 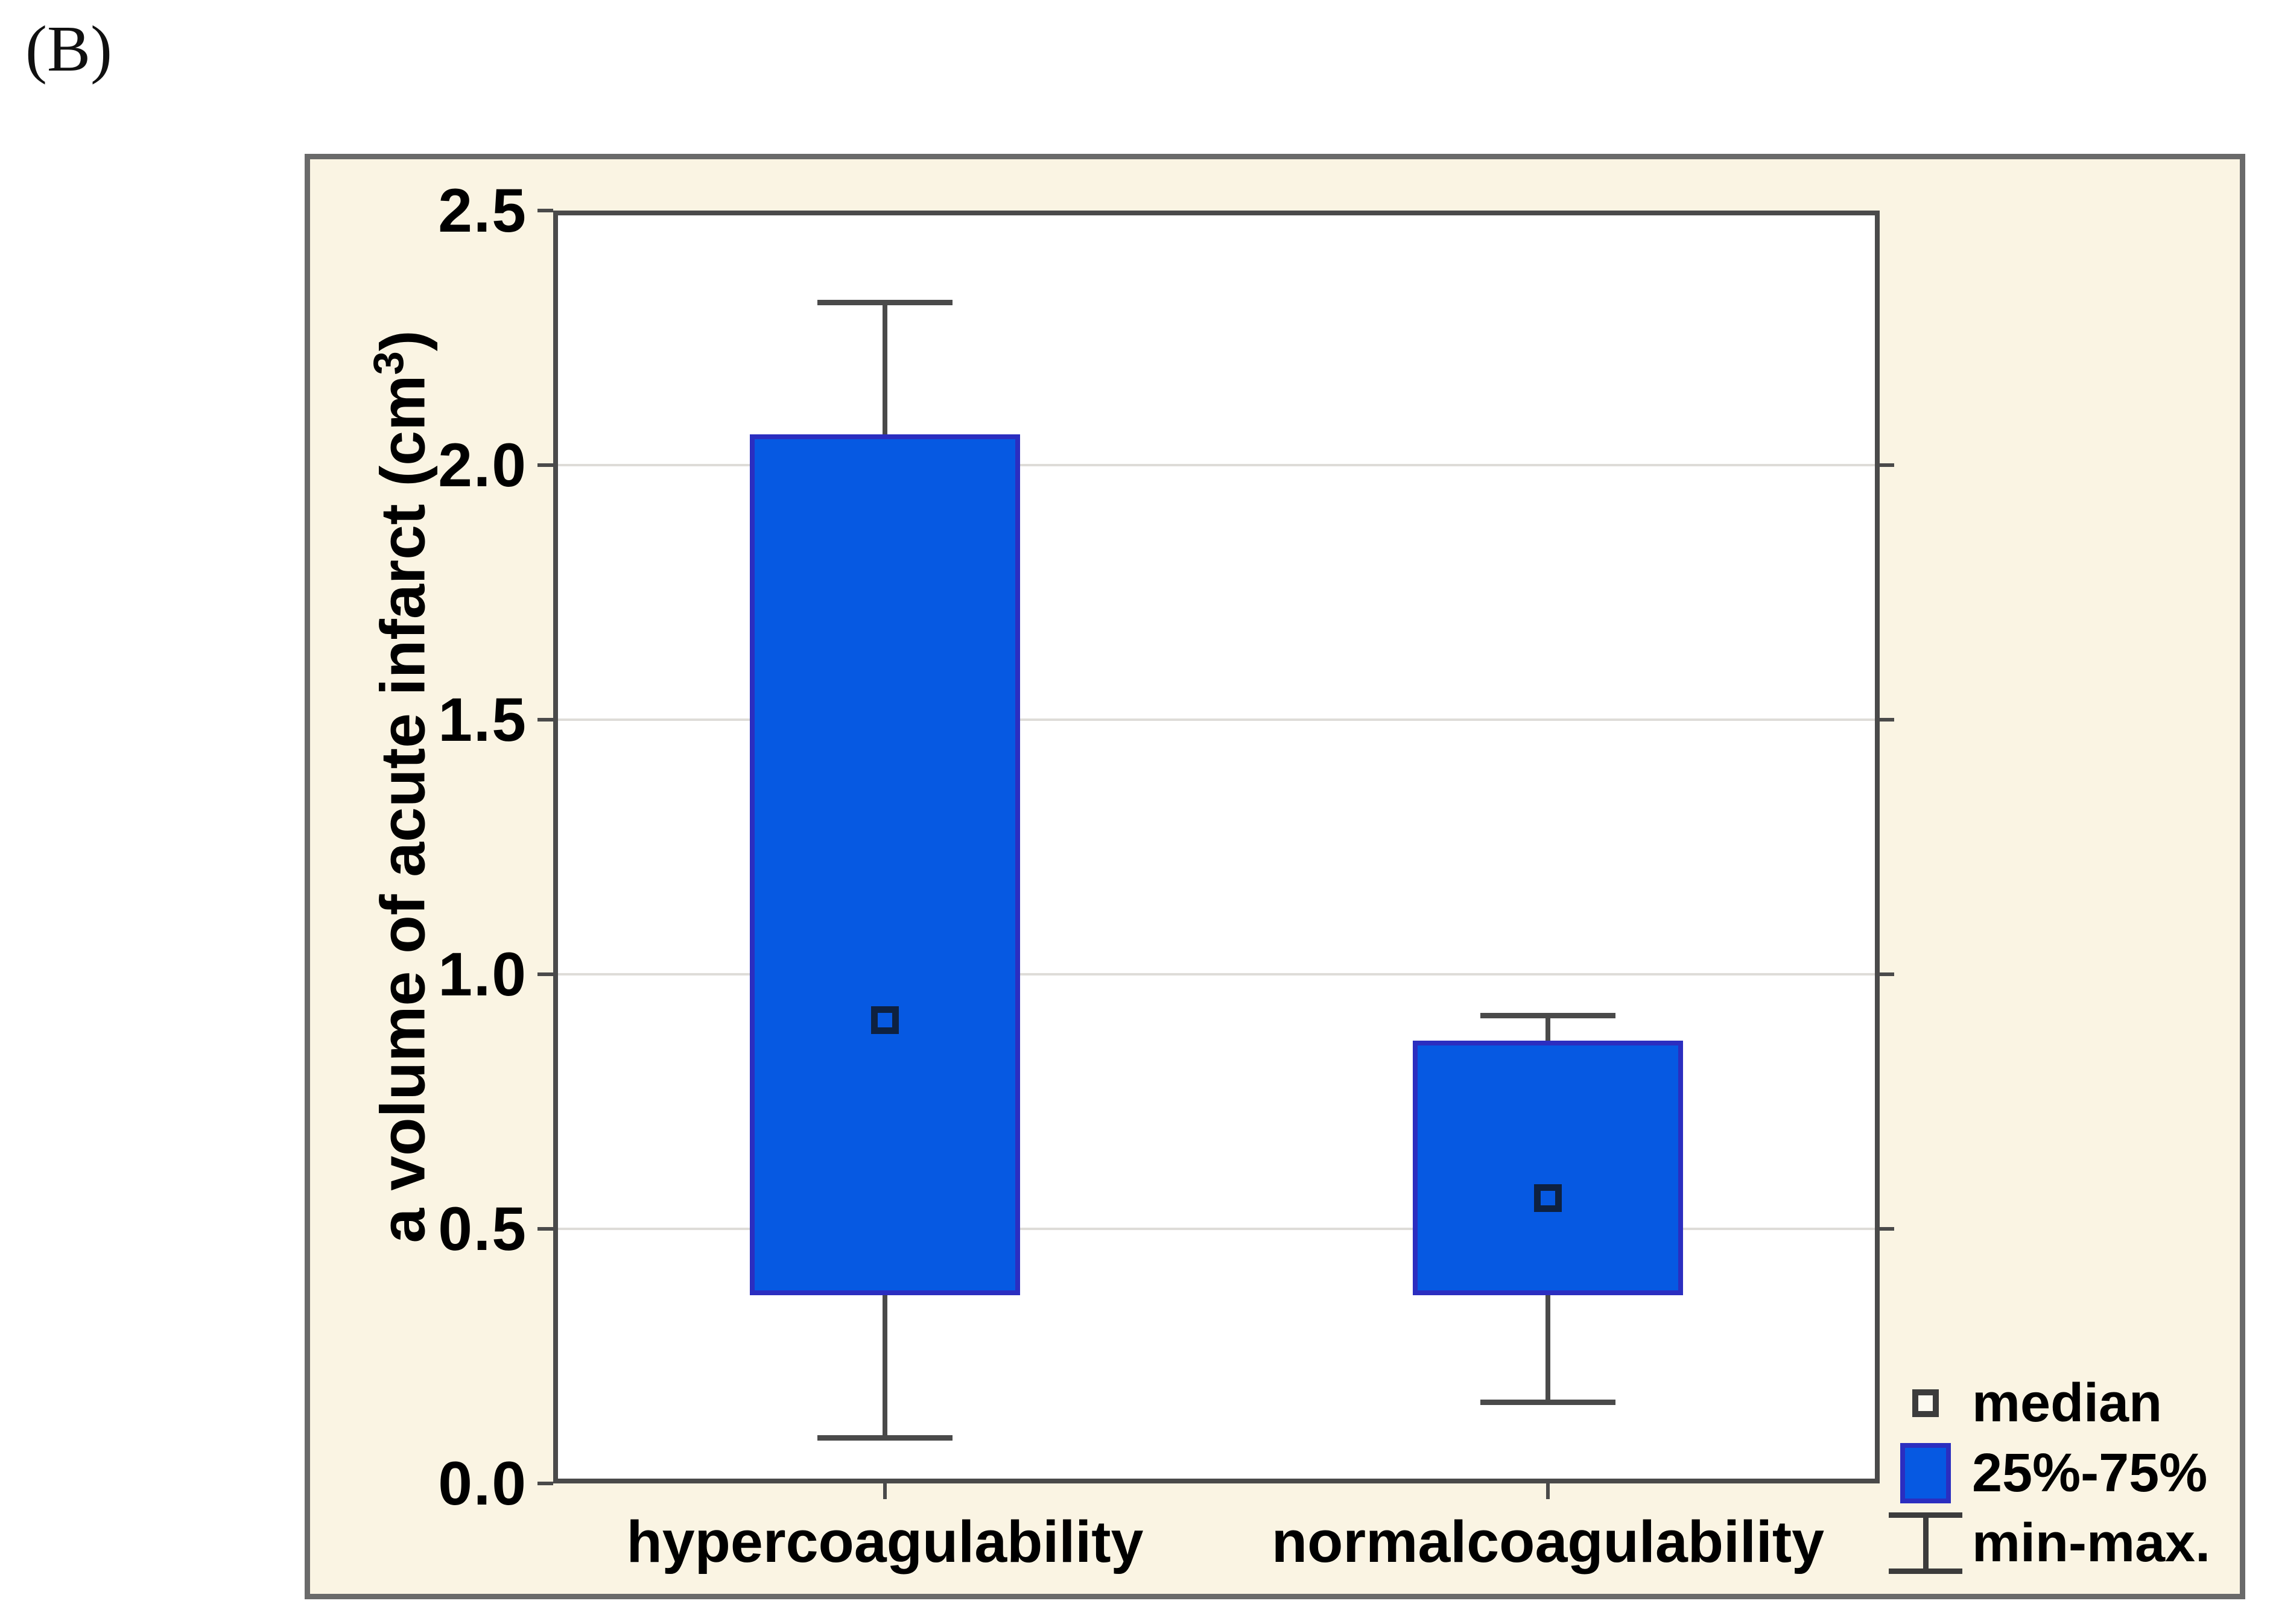 What do you see at coordinates (482, 1483) in the screenshot?
I see `y-tick-label-0-0: 0.0` at bounding box center [482, 1483].